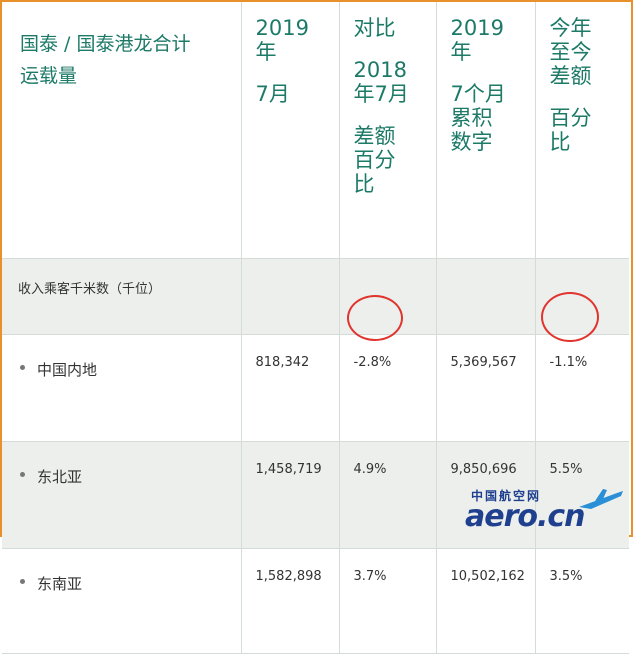 This screenshot has width=633, height=654. I want to click on header-month: 2019 年 7月, so click(290, 130).